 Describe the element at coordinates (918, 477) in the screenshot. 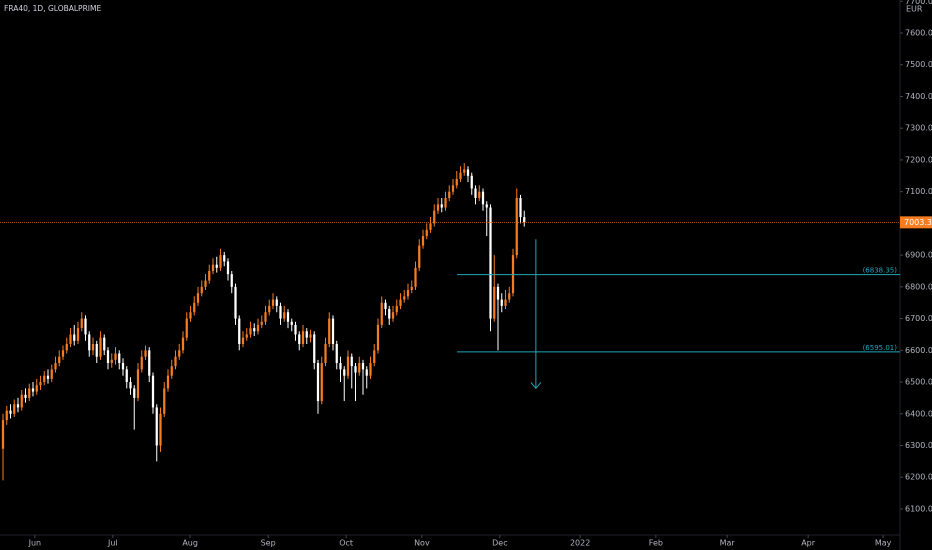

I see `y-tick-label: 6200.00` at that location.